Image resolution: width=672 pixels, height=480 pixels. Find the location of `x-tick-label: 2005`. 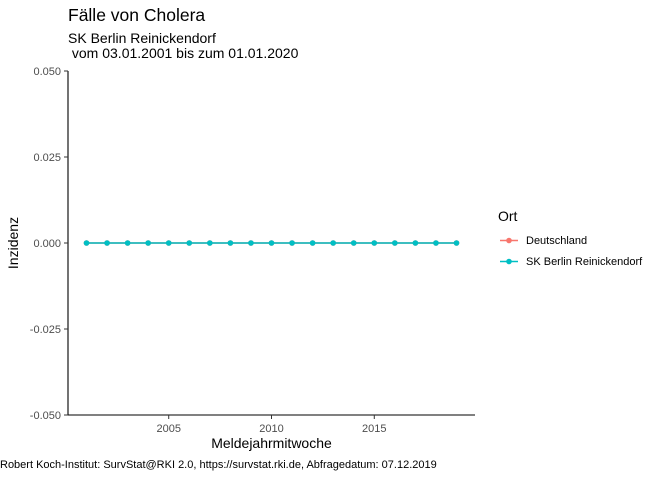

x-tick-label: 2005 is located at coordinates (168, 429).